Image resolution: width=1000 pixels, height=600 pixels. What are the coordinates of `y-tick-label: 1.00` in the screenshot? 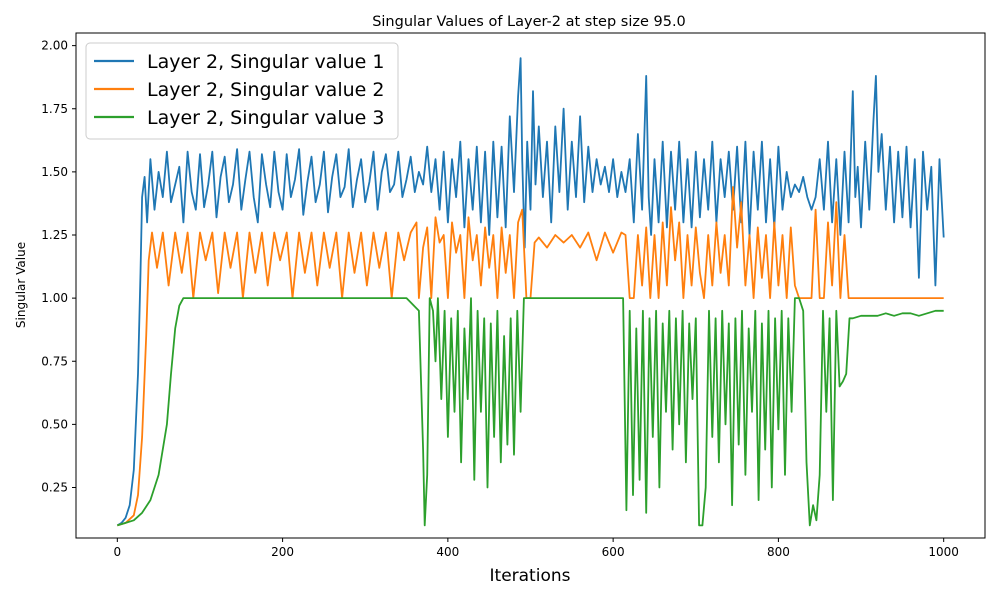 It's located at (54, 298).